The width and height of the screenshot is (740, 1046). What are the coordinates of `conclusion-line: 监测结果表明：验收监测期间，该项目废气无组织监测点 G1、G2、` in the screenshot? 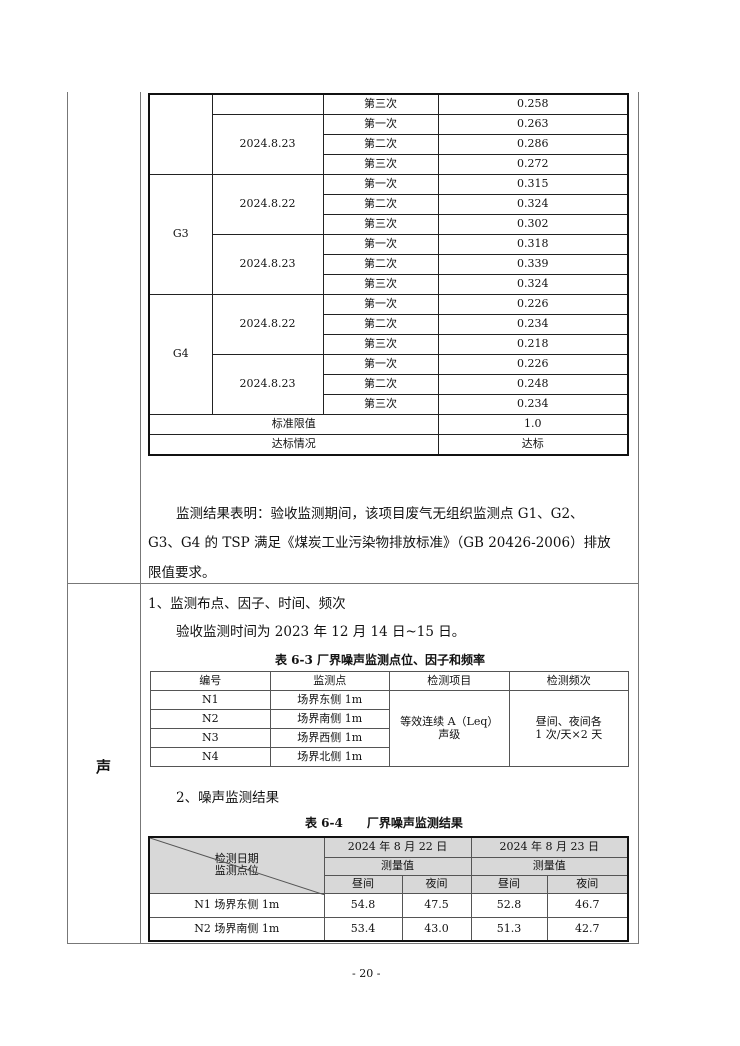 It's located at (380, 514).